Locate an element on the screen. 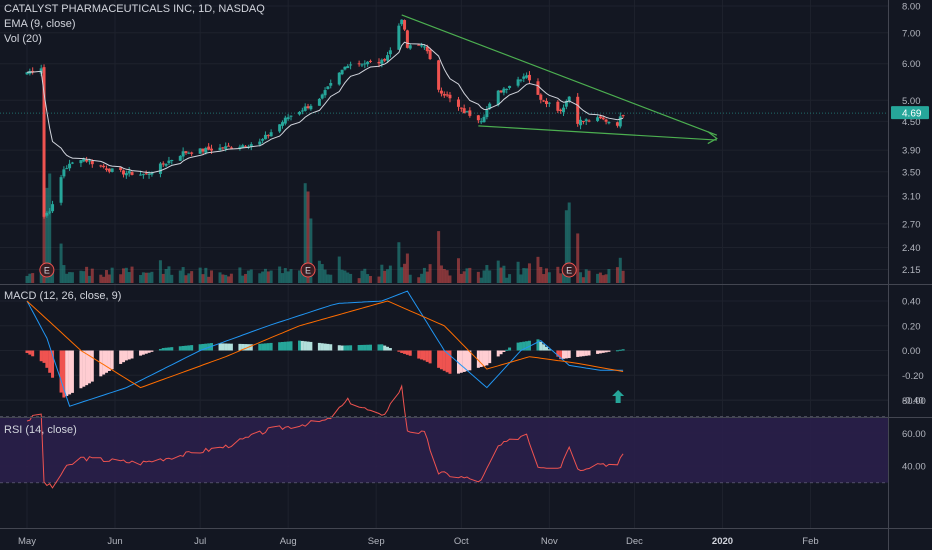 Image resolution: width=932 pixels, height=550 pixels. macd-tick-label: -0.40 is located at coordinates (913, 401).